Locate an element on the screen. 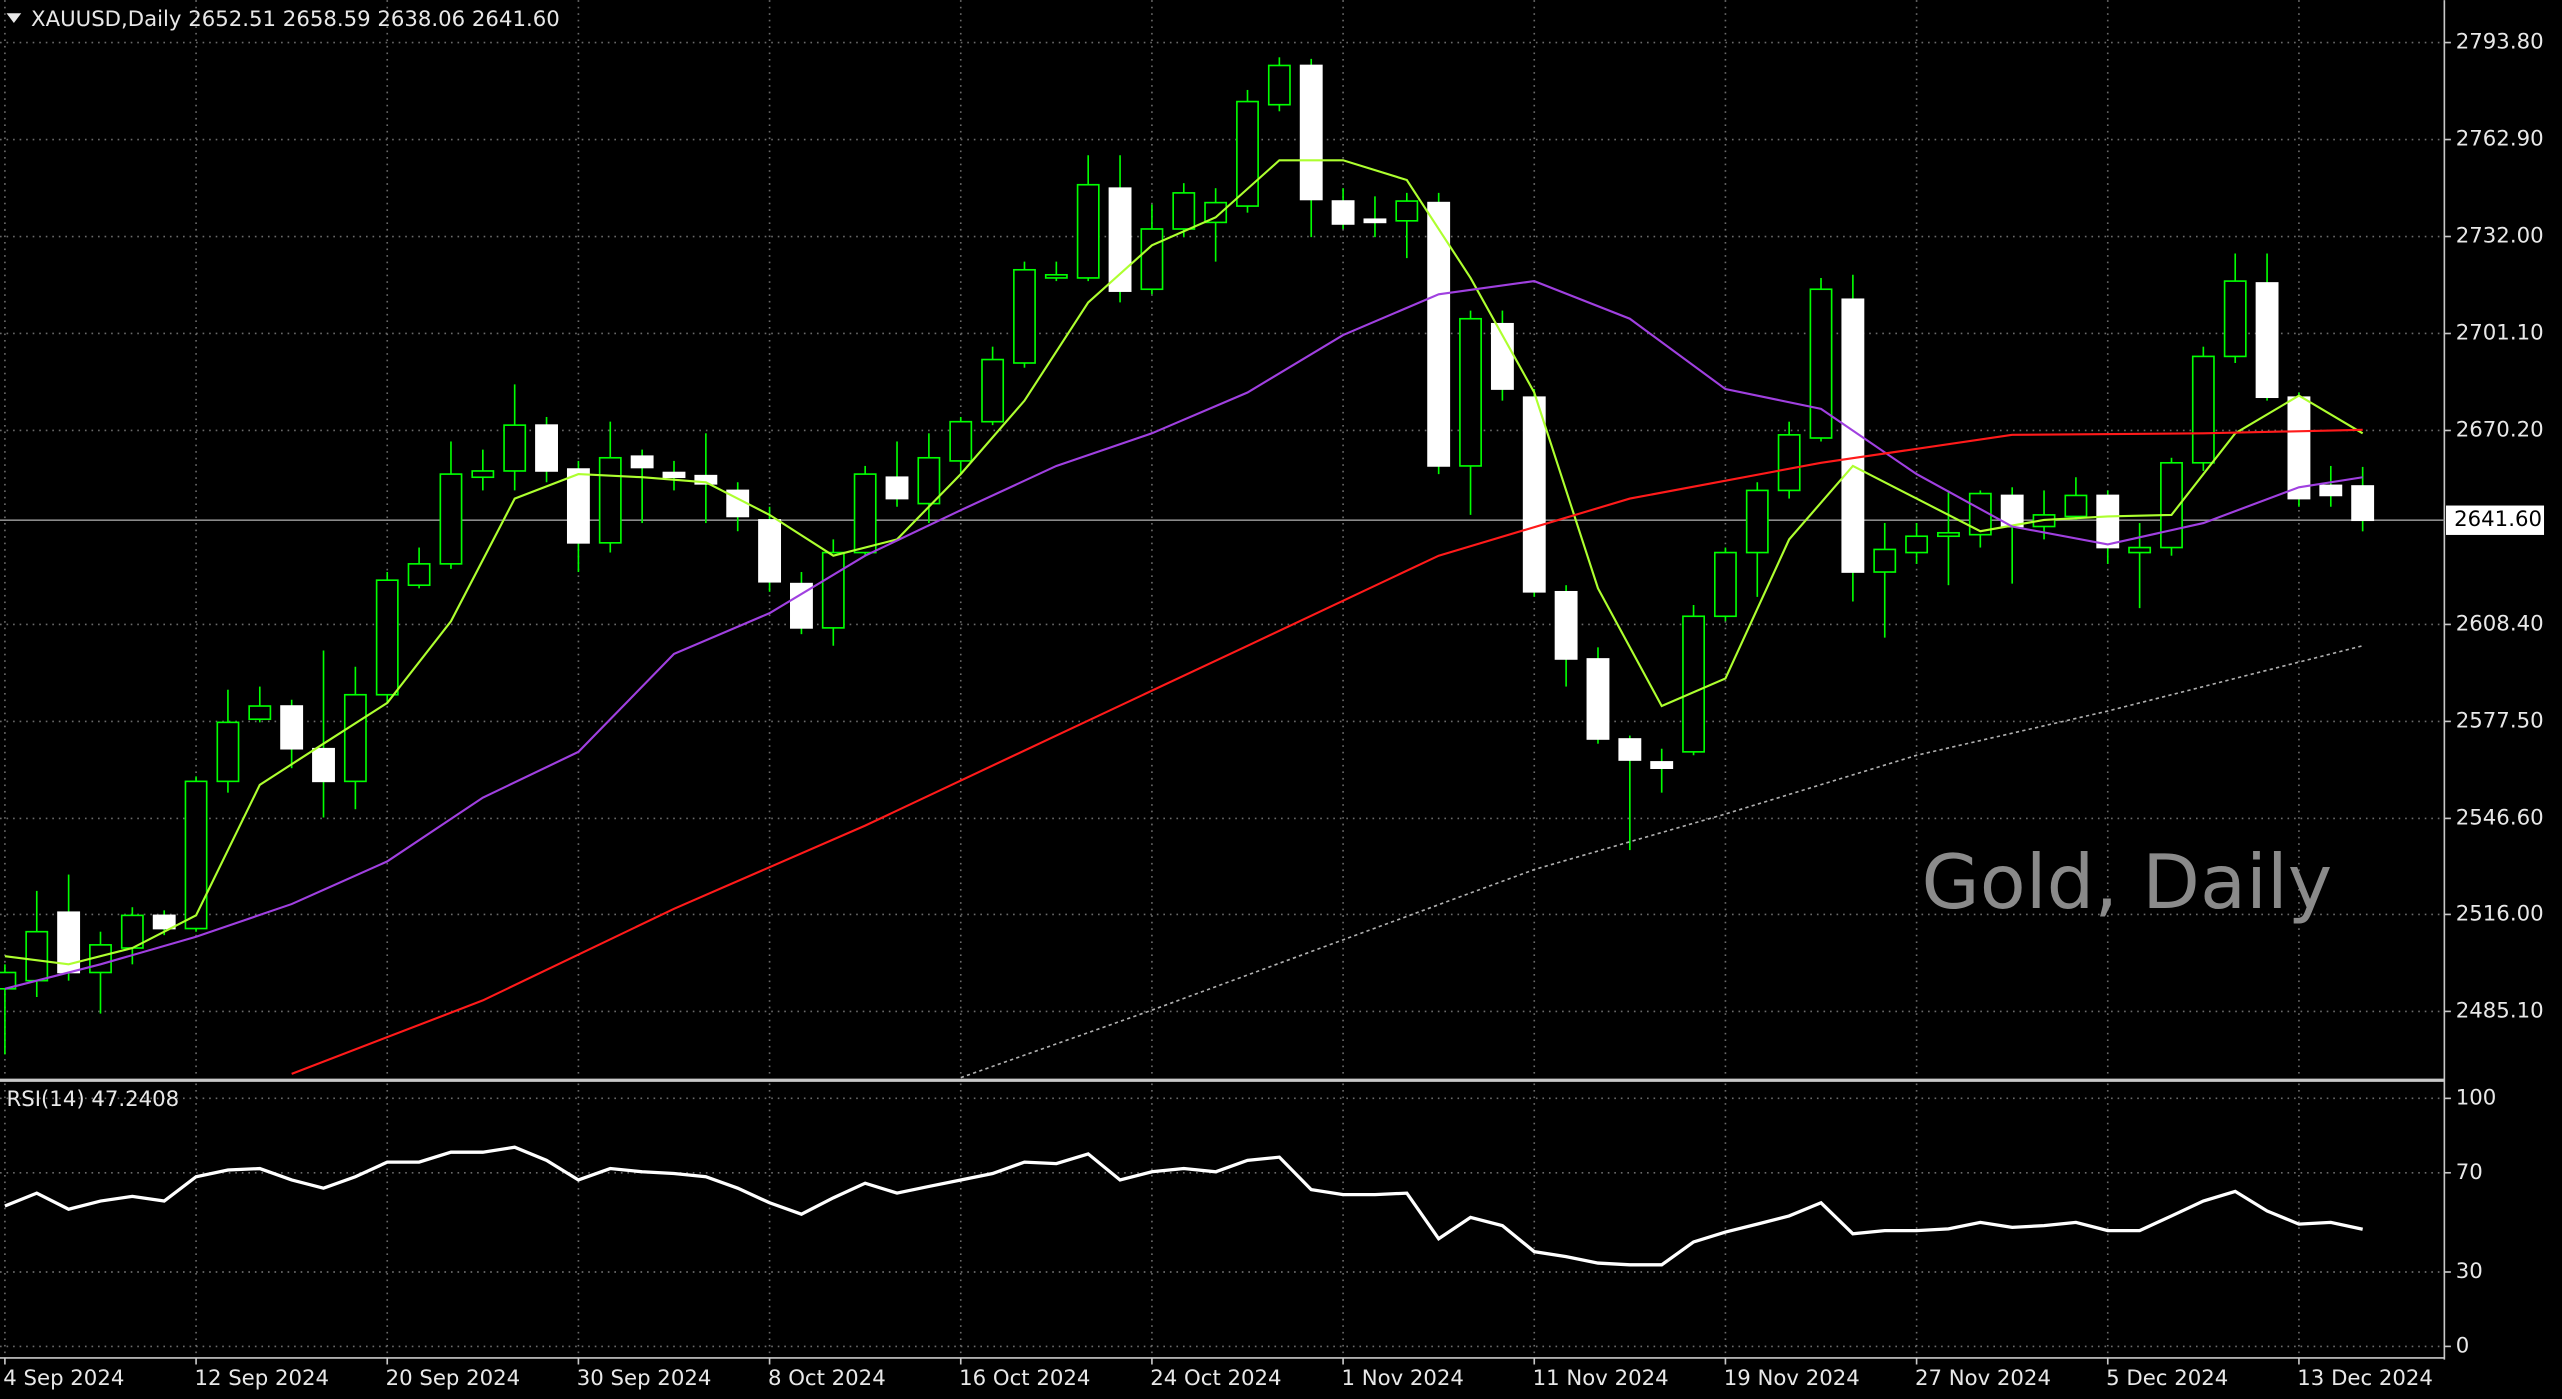 This screenshot has height=1399, width=2562. y-tick-label: 2732.00 is located at coordinates (2500, 236).